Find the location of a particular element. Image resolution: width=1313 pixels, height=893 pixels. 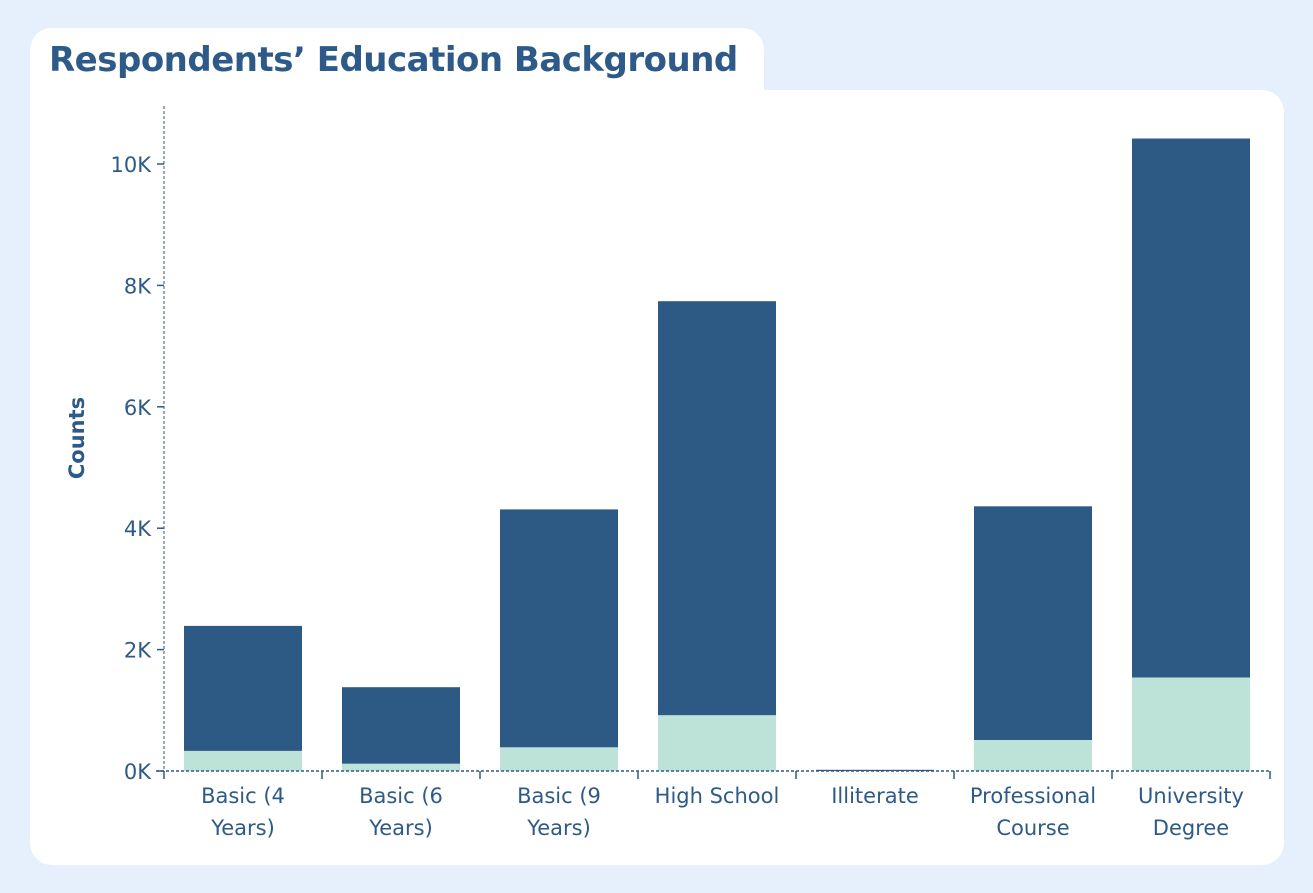

x-tick-label: Course is located at coordinates (1032, 828).